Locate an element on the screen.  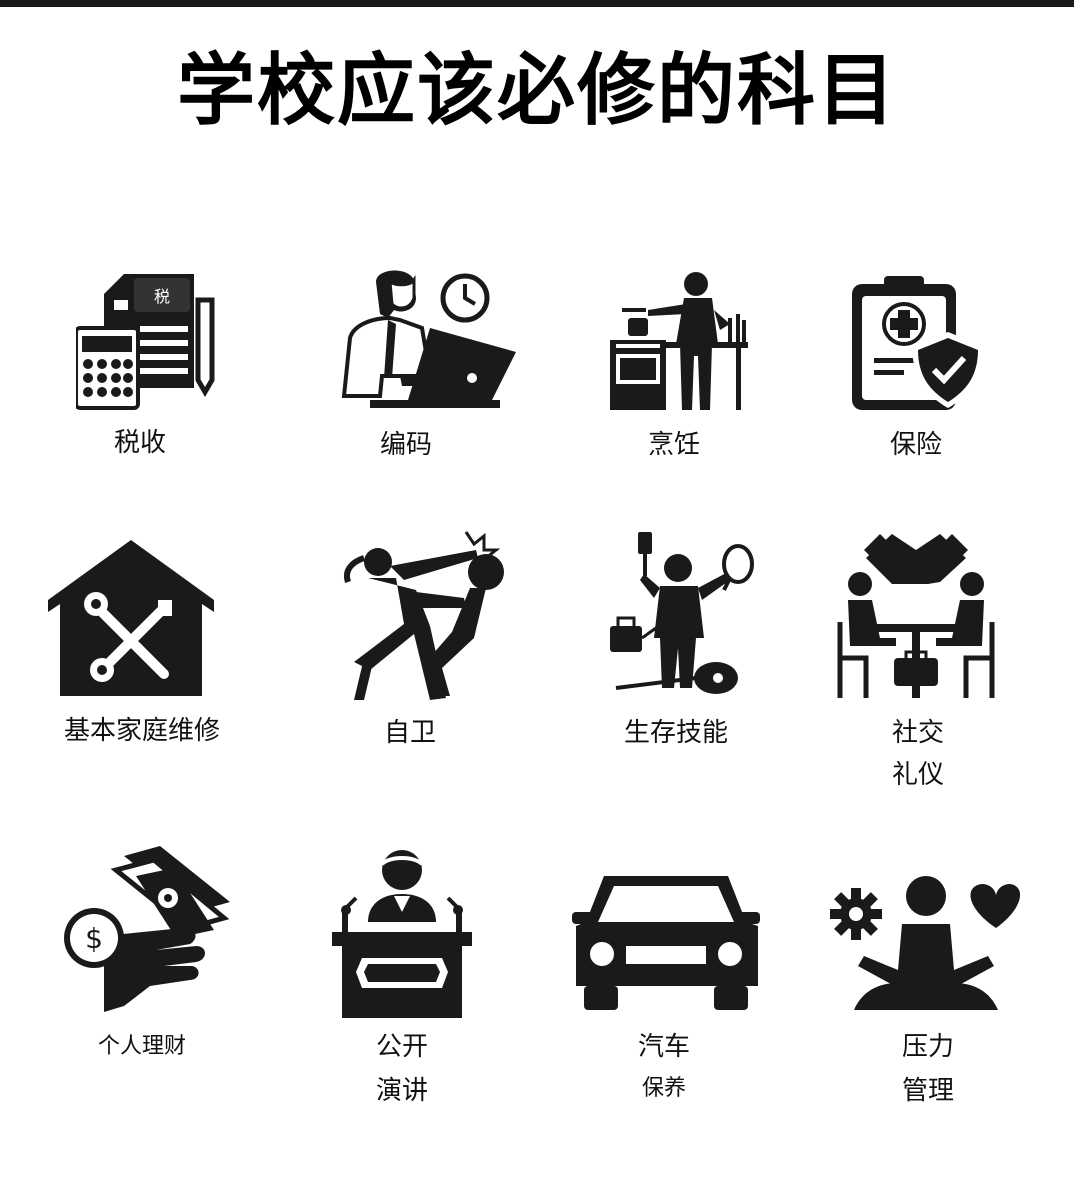
subject-label-car-line1: 汽车 is located at coordinates (663, 1047).